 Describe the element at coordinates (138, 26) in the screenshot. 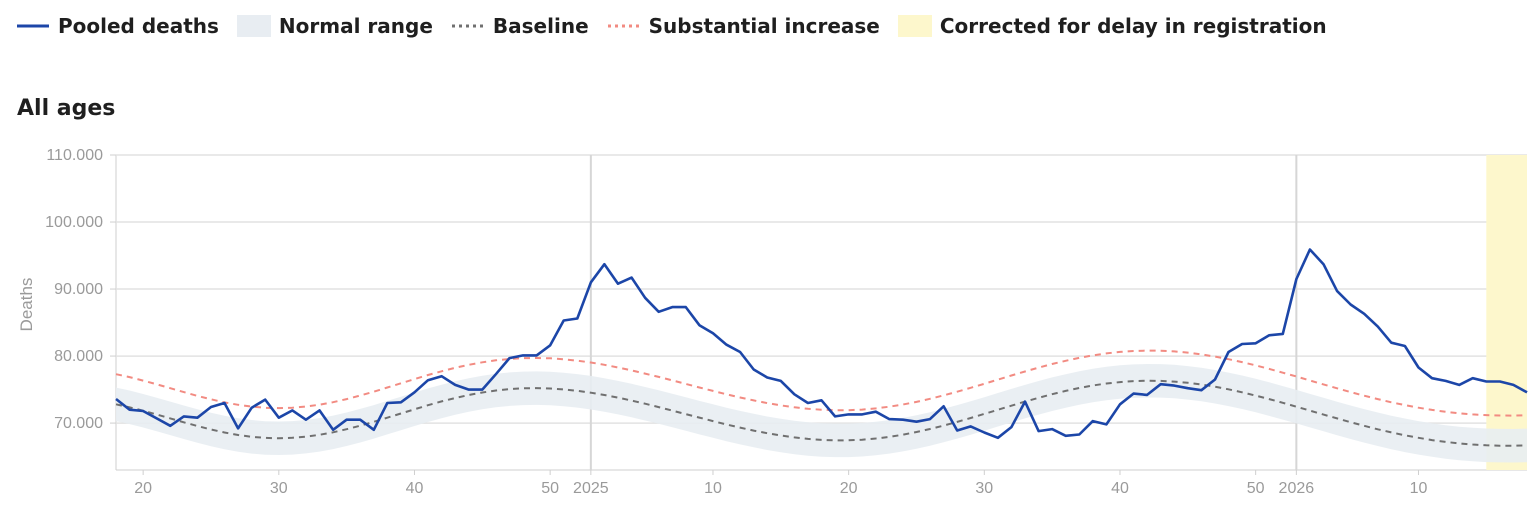

I see `legend-label-pooled-deaths: Pooled deaths` at that location.